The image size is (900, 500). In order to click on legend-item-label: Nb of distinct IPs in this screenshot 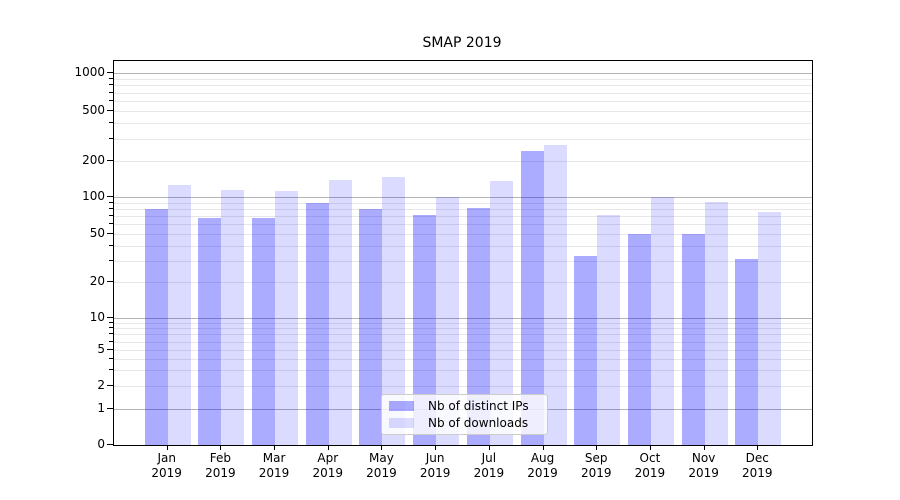, I will do `click(478, 406)`.